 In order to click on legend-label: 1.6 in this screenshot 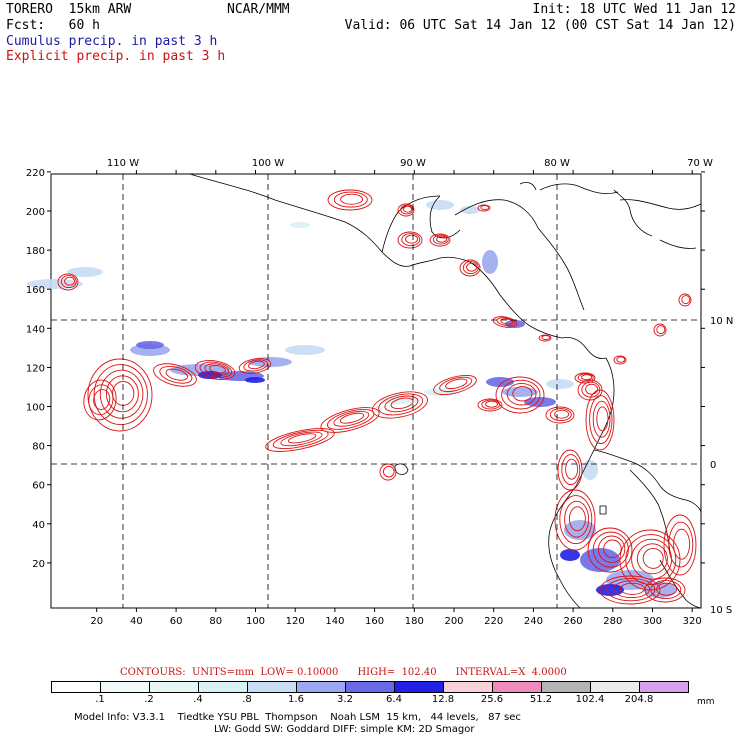, I will do `click(296, 699)`.